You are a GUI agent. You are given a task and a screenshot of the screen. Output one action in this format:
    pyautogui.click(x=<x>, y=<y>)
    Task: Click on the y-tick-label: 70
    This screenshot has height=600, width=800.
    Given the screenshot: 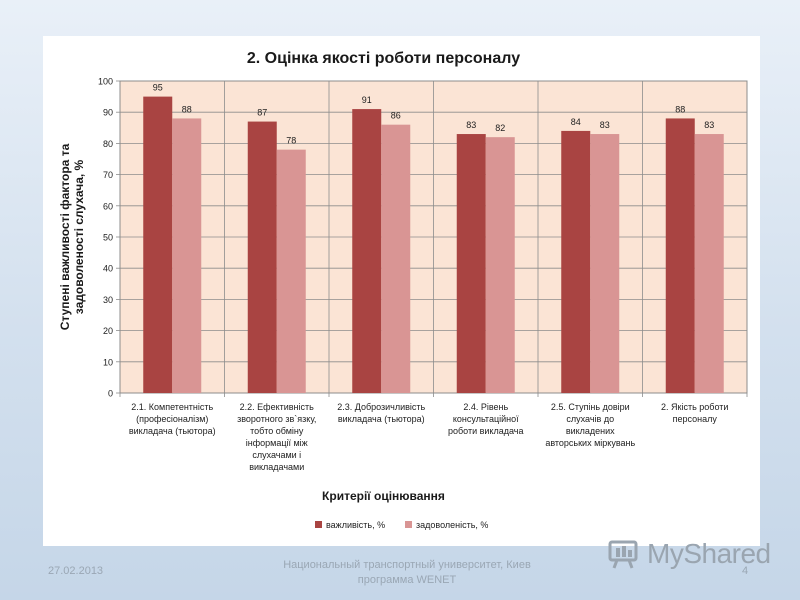 What is the action you would take?
    pyautogui.click(x=108, y=175)
    